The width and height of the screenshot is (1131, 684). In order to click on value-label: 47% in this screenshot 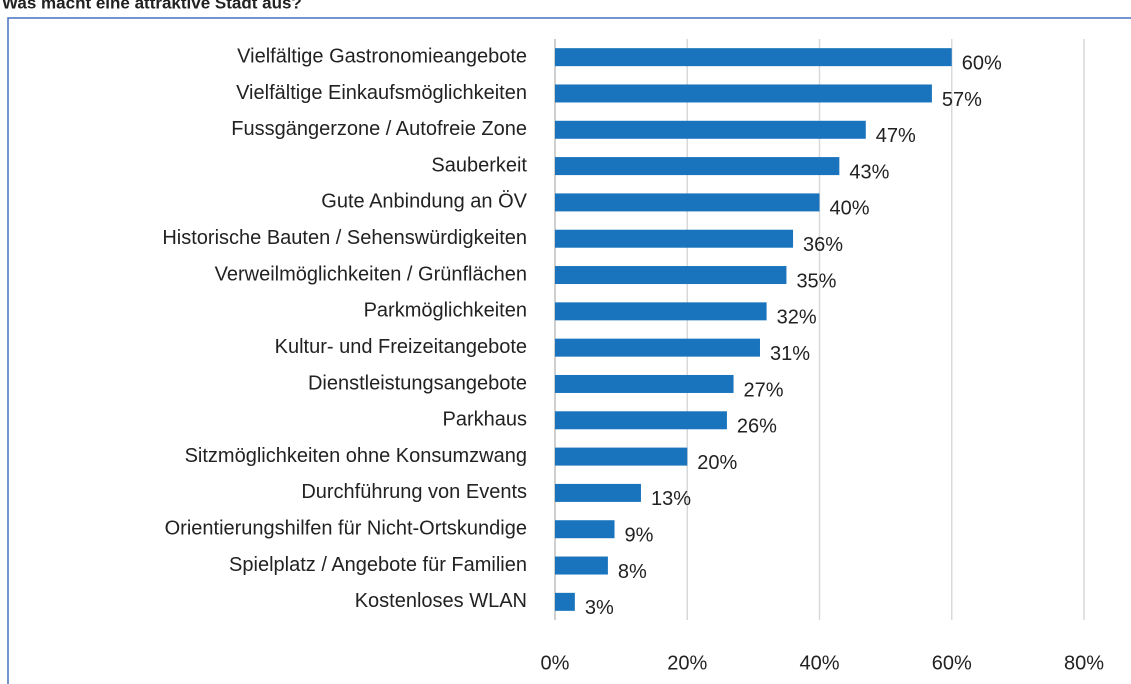, I will do `click(896, 136)`.